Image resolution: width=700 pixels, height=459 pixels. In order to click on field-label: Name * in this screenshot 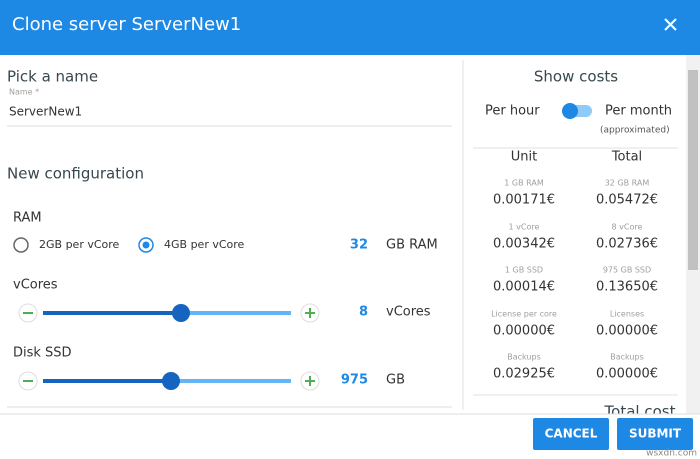, I will do `click(24, 92)`.